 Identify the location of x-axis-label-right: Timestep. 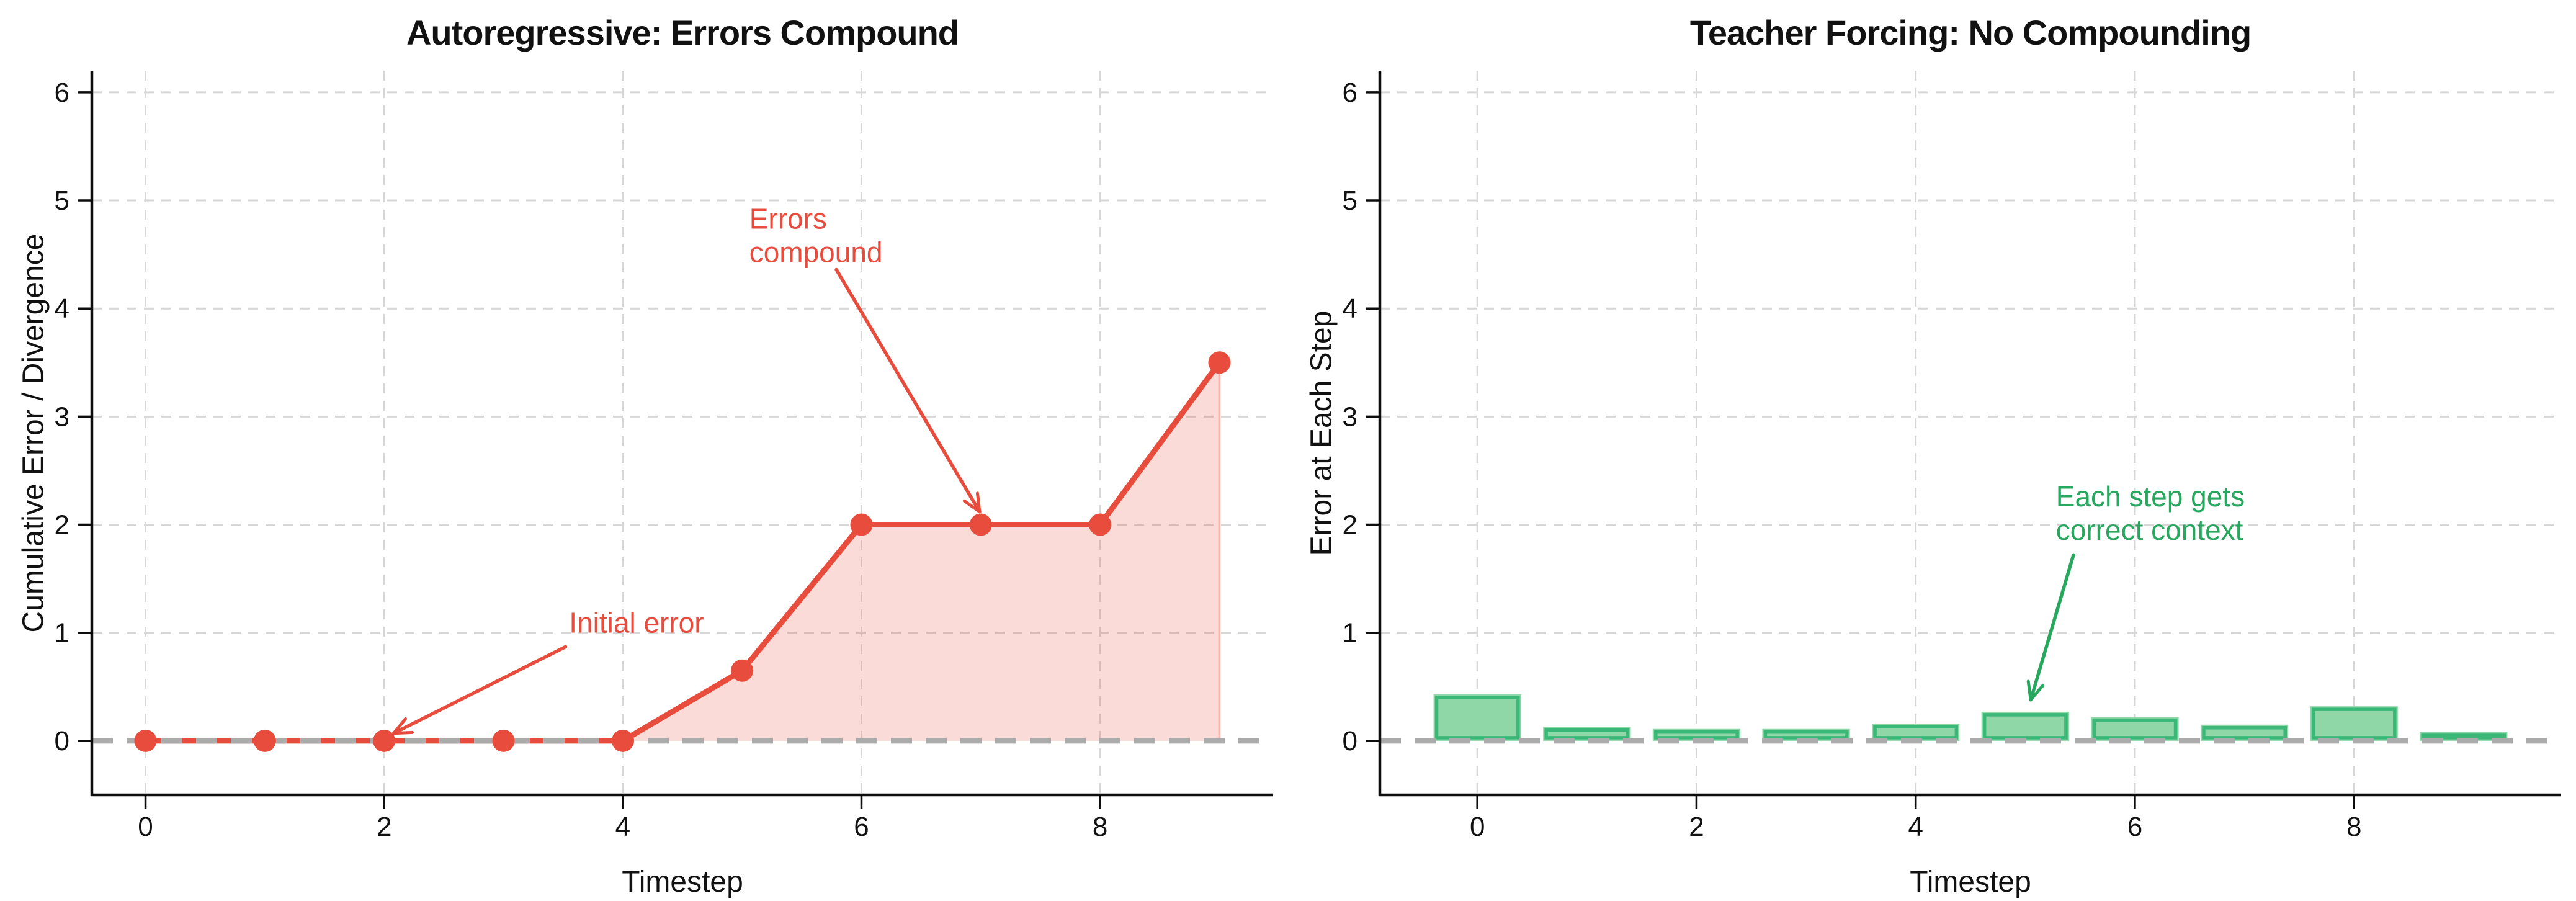
(1970, 882).